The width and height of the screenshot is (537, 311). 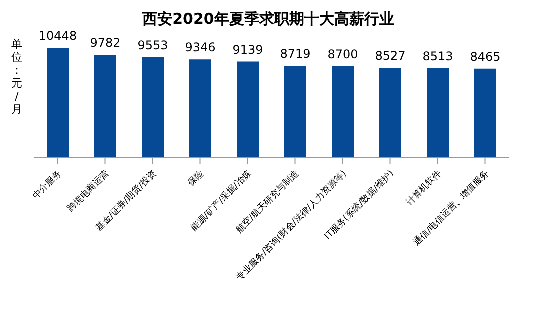 What do you see at coordinates (438, 56) in the screenshot?
I see `data-label: 8513` at bounding box center [438, 56].